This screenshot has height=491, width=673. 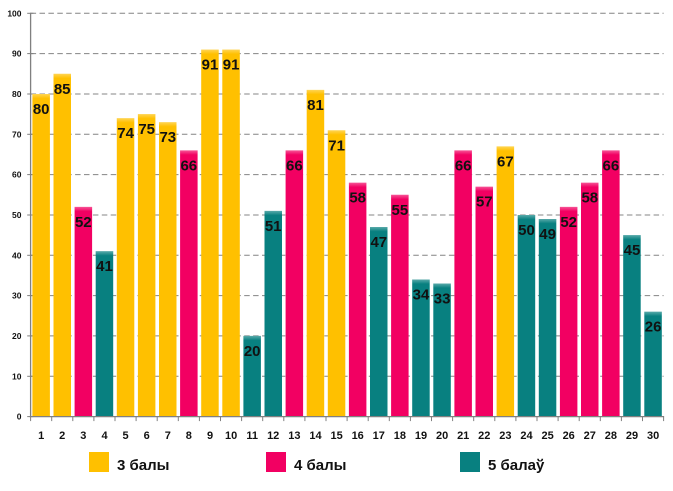 I want to click on svg-text: 27, so click(x=590, y=436).